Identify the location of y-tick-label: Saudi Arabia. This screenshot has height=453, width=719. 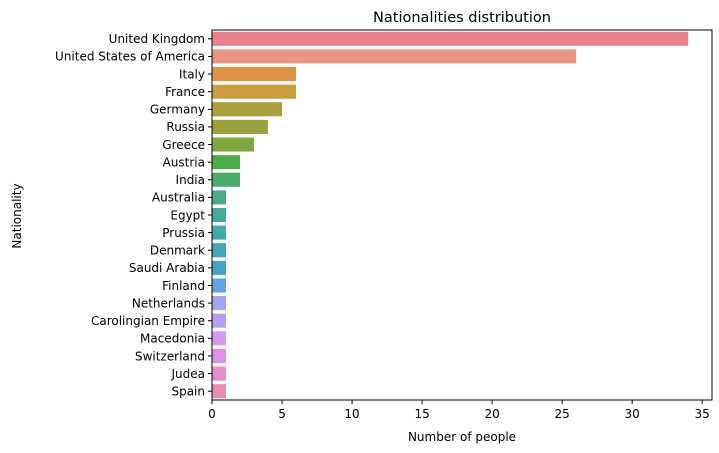
(167, 268).